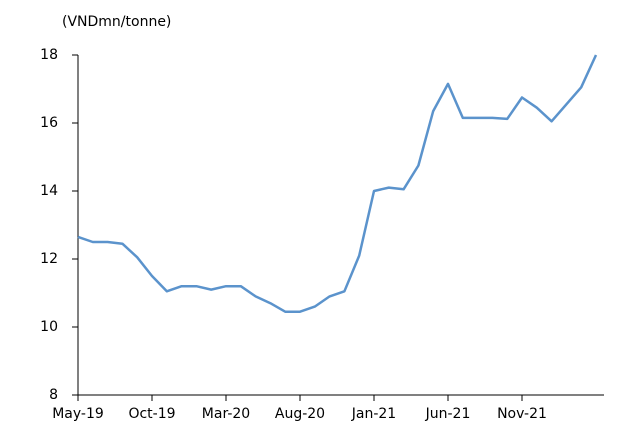  What do you see at coordinates (49, 55) in the screenshot?
I see `y-tick-label: 18` at bounding box center [49, 55].